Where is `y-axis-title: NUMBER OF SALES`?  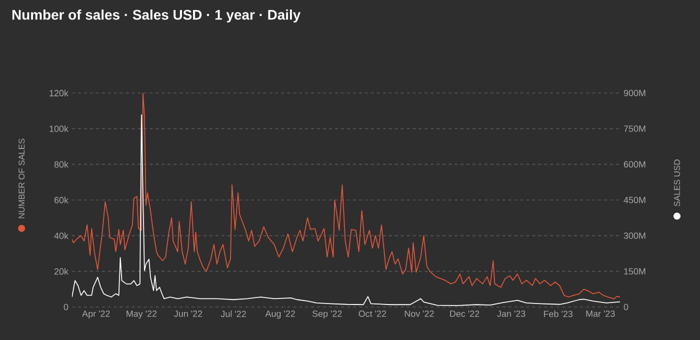
y-axis-title: NUMBER OF SALES is located at coordinates (21, 178).